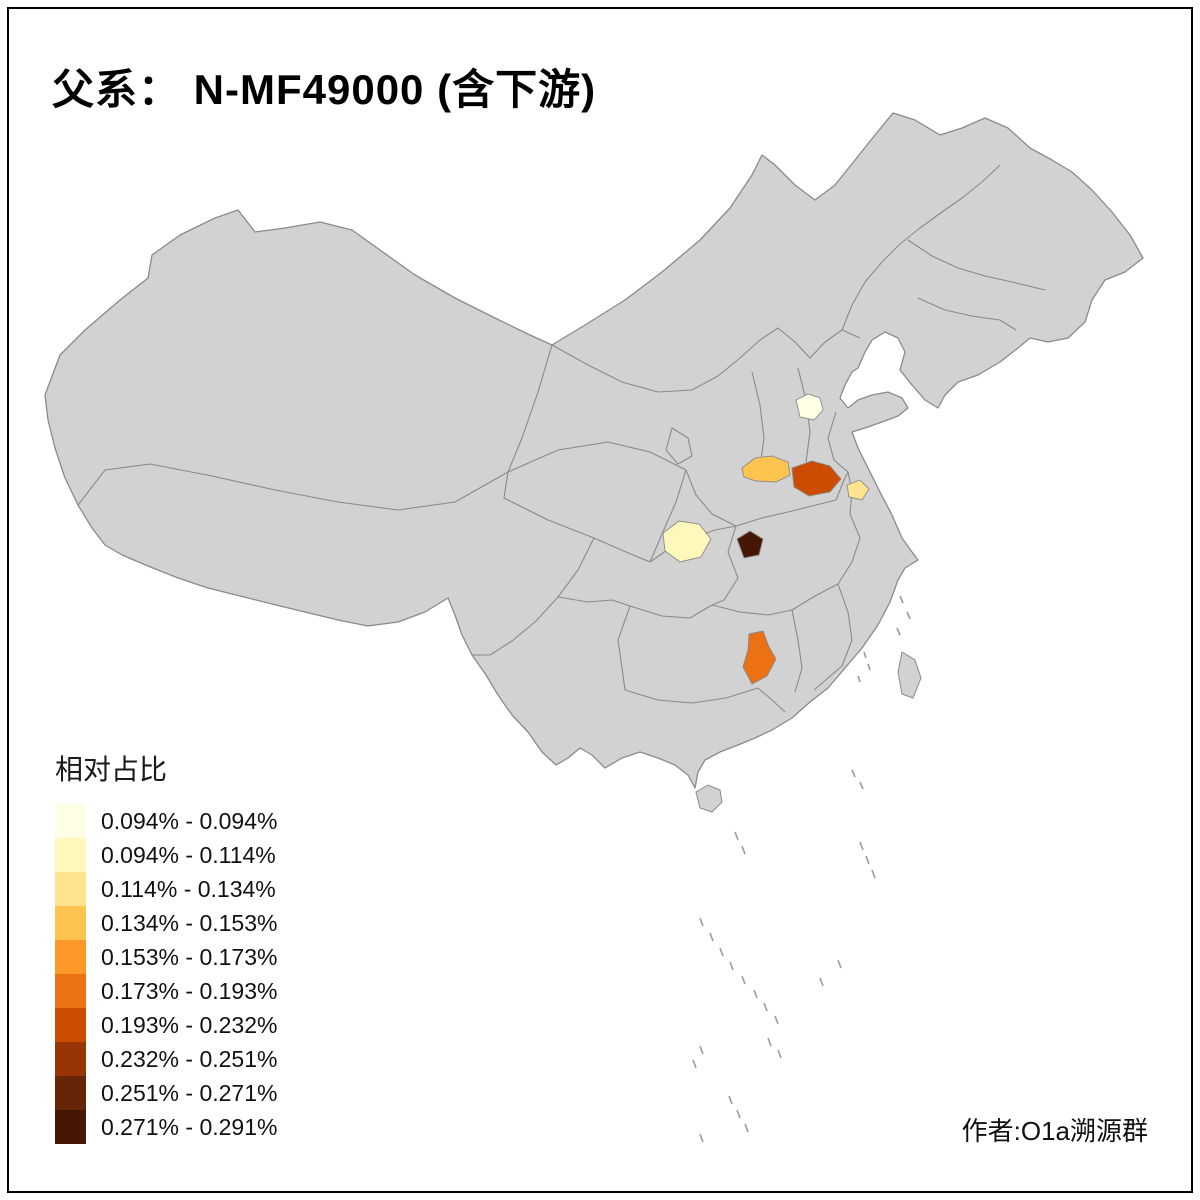 The width and height of the screenshot is (1200, 1200). Describe the element at coordinates (189, 1058) in the screenshot. I see `legend-range-label: 0.232% - 0.251%` at that location.